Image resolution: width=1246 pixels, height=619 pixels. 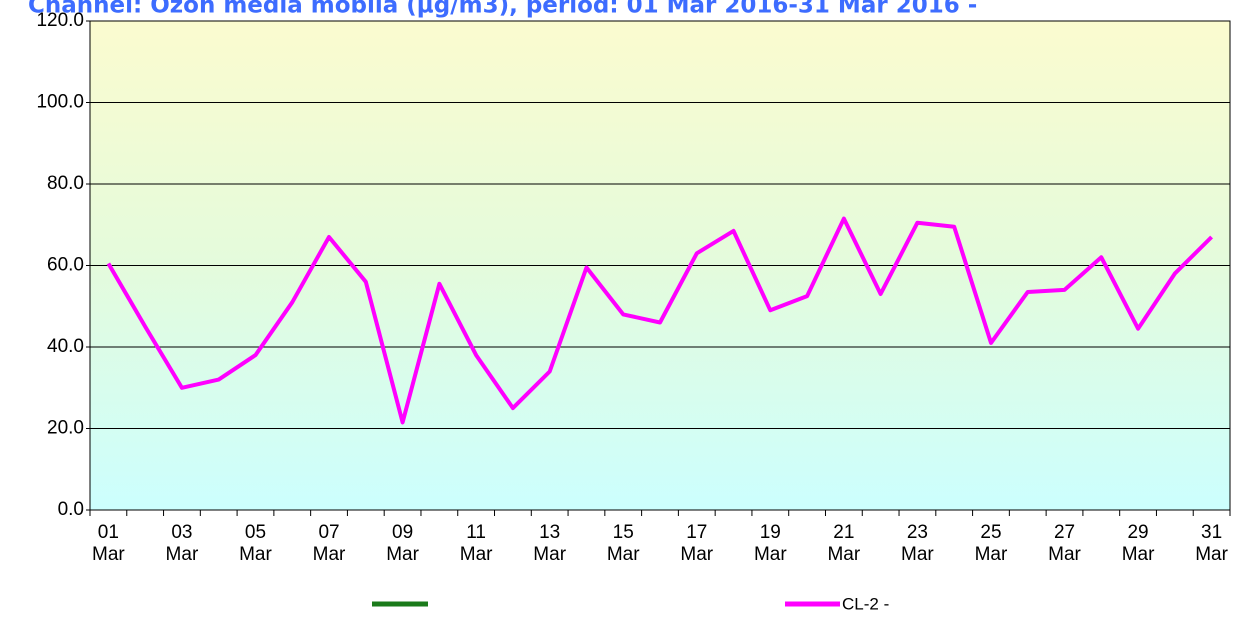 What do you see at coordinates (60, 102) in the screenshot?
I see `y-tick-label: 100.0` at bounding box center [60, 102].